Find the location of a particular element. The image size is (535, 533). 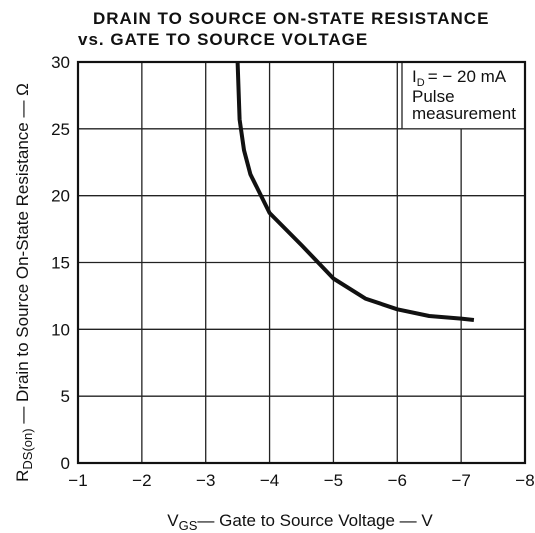

annotation-line: Pulse is located at coordinates (433, 96).